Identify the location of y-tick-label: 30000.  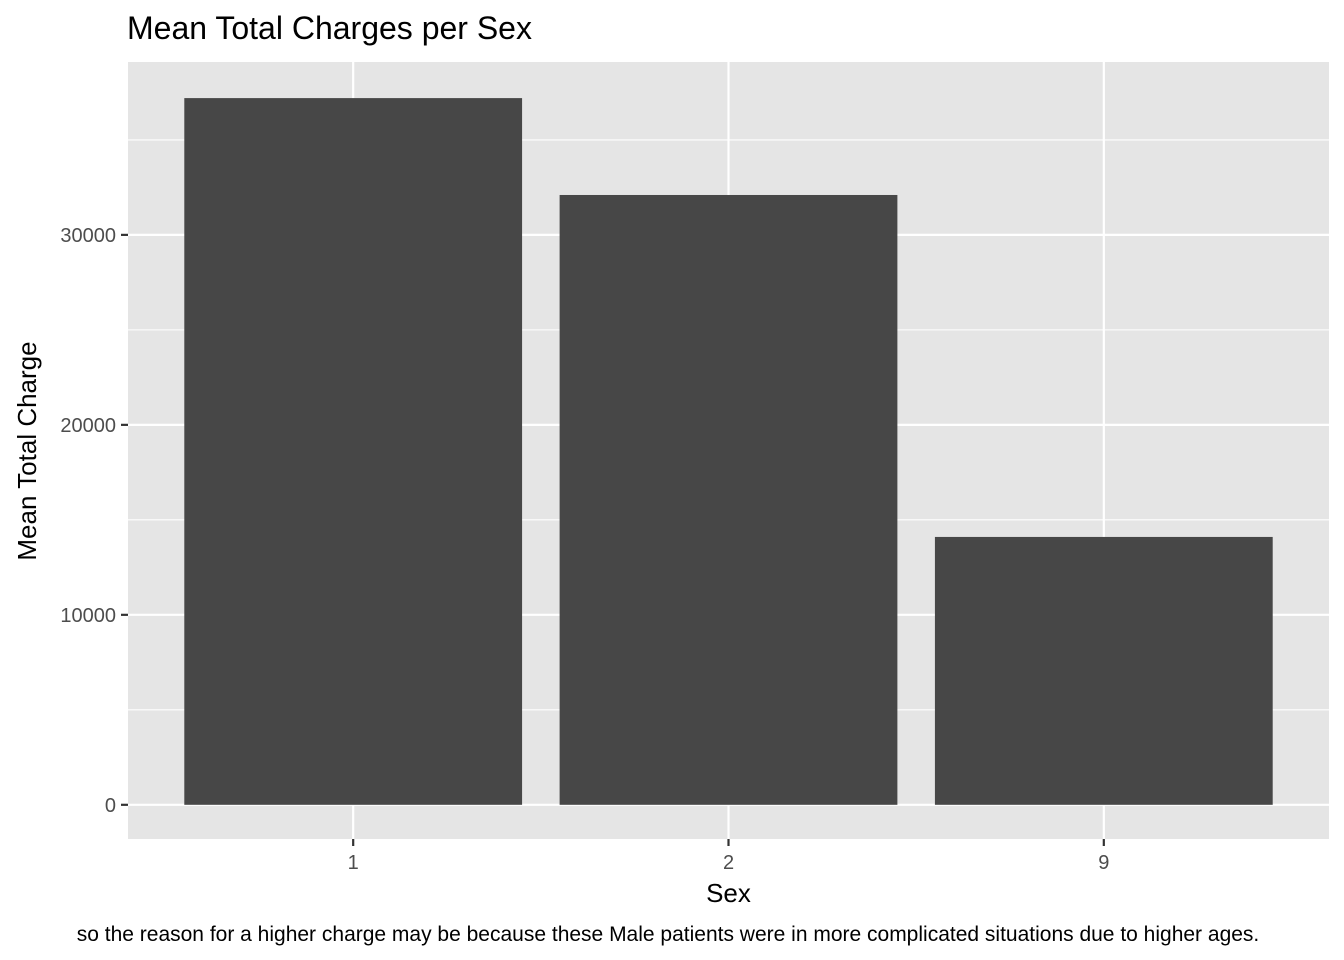
(88, 236).